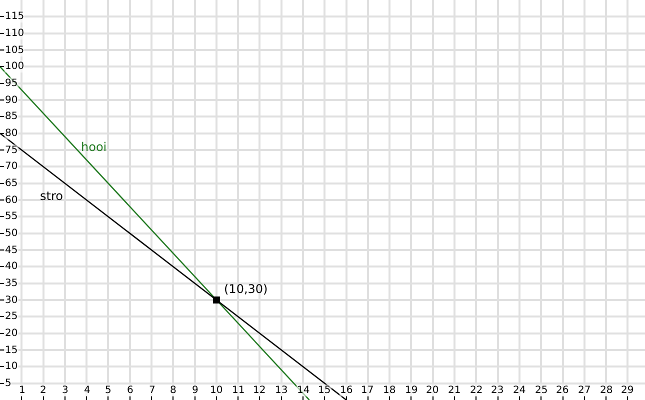 This screenshot has width=645, height=400. Describe the element at coordinates (152, 390) in the screenshot. I see `x-tick-label: 7` at that location.